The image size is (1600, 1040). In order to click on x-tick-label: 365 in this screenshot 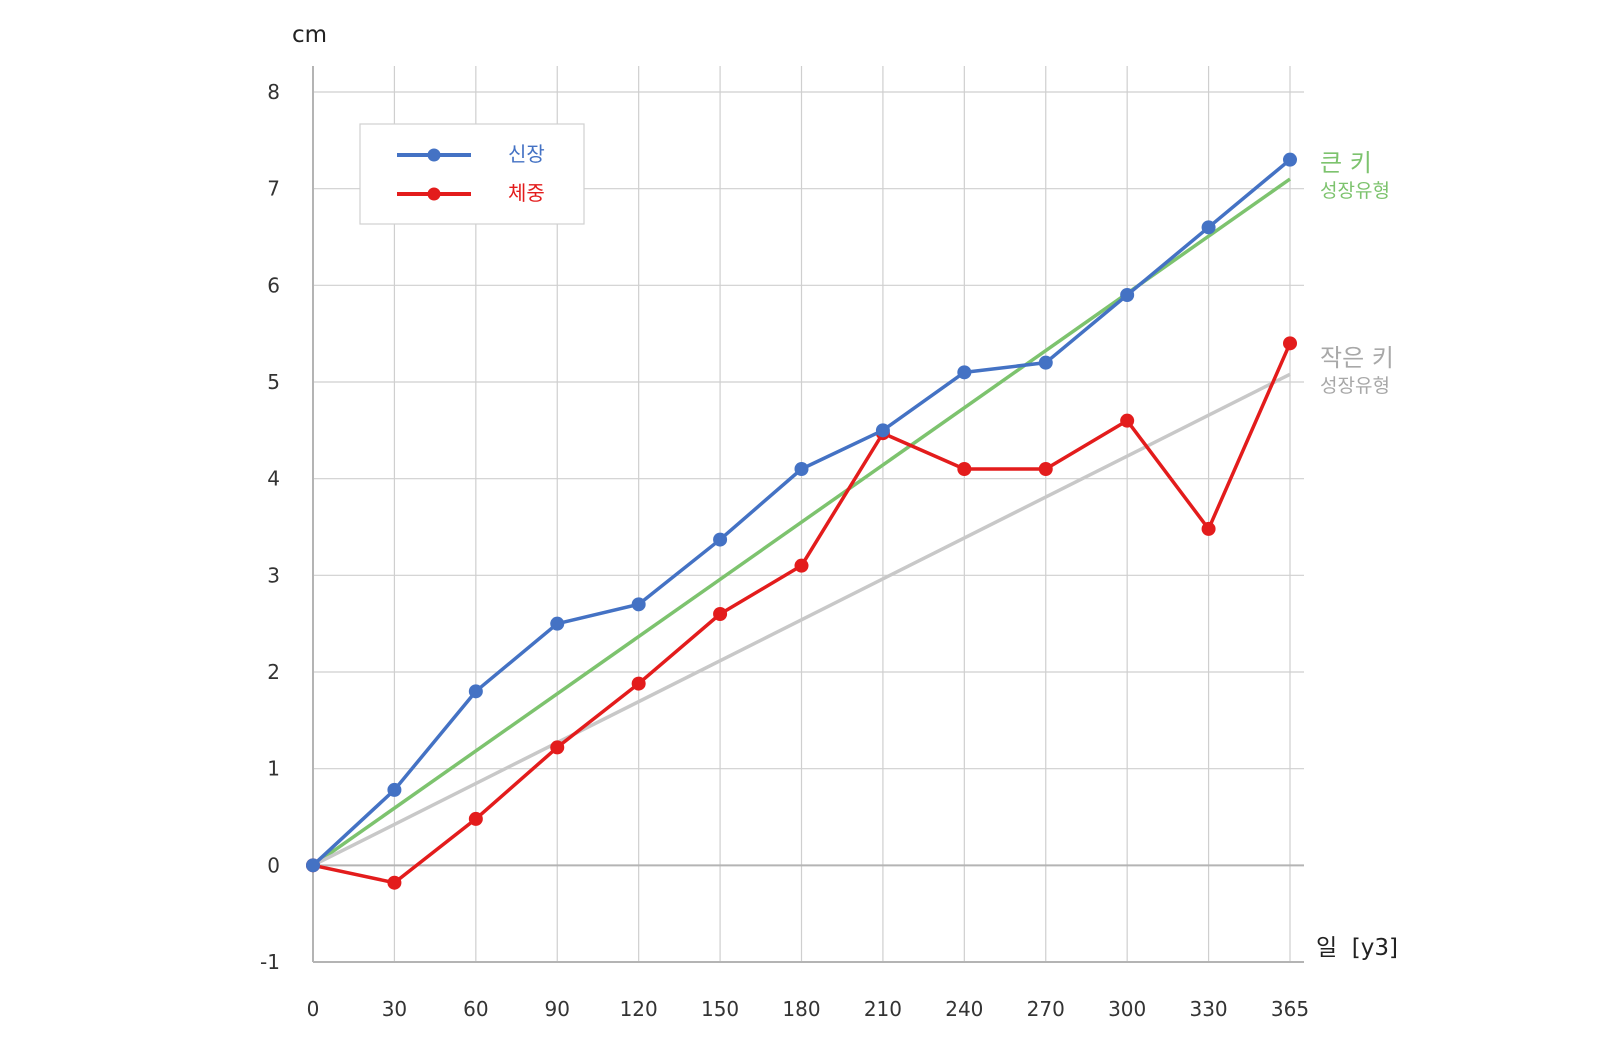, I will do `click(1290, 1009)`.